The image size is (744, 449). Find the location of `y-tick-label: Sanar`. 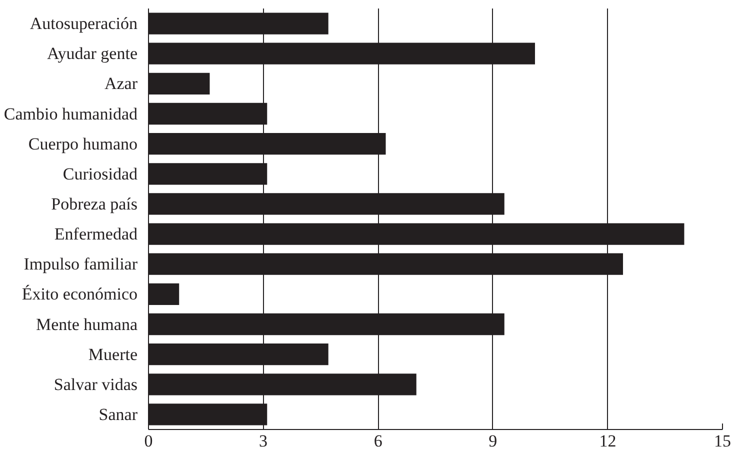

y-tick-label: Sanar is located at coordinates (118, 414).